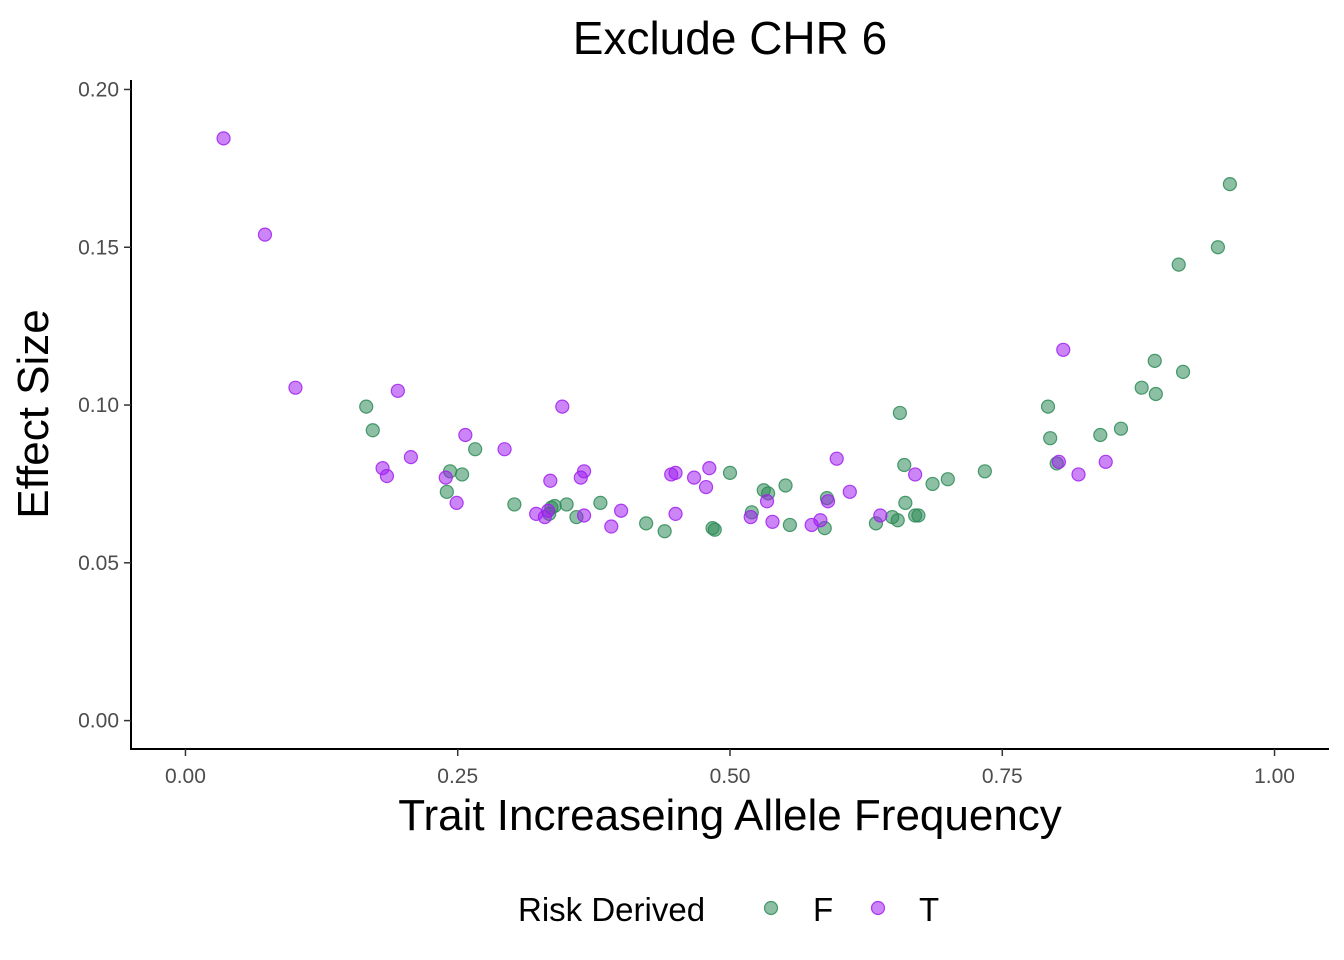 Image resolution: width=1344 pixels, height=960 pixels. What do you see at coordinates (771, 908) in the screenshot?
I see `legend-key-f` at bounding box center [771, 908].